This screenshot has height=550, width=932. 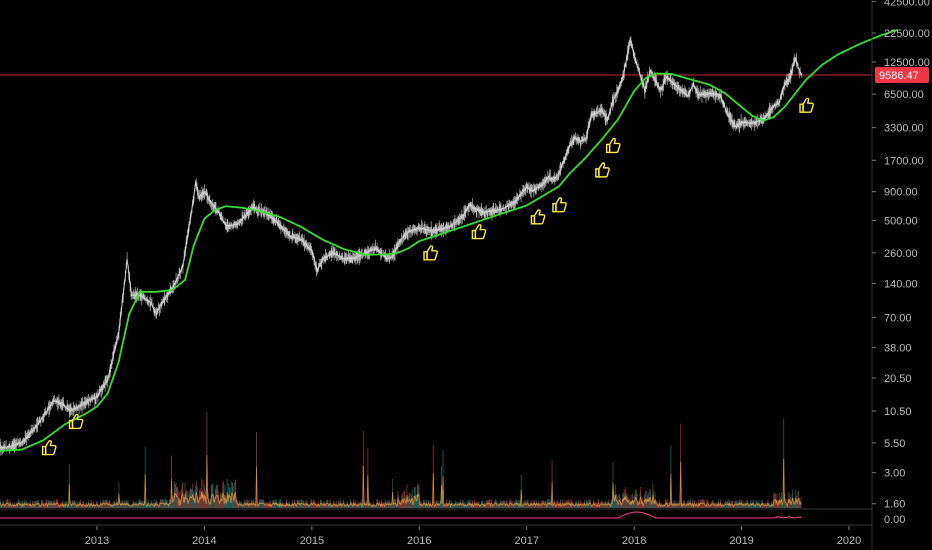 I want to click on x-tick-label: 2013, so click(x=97, y=541).